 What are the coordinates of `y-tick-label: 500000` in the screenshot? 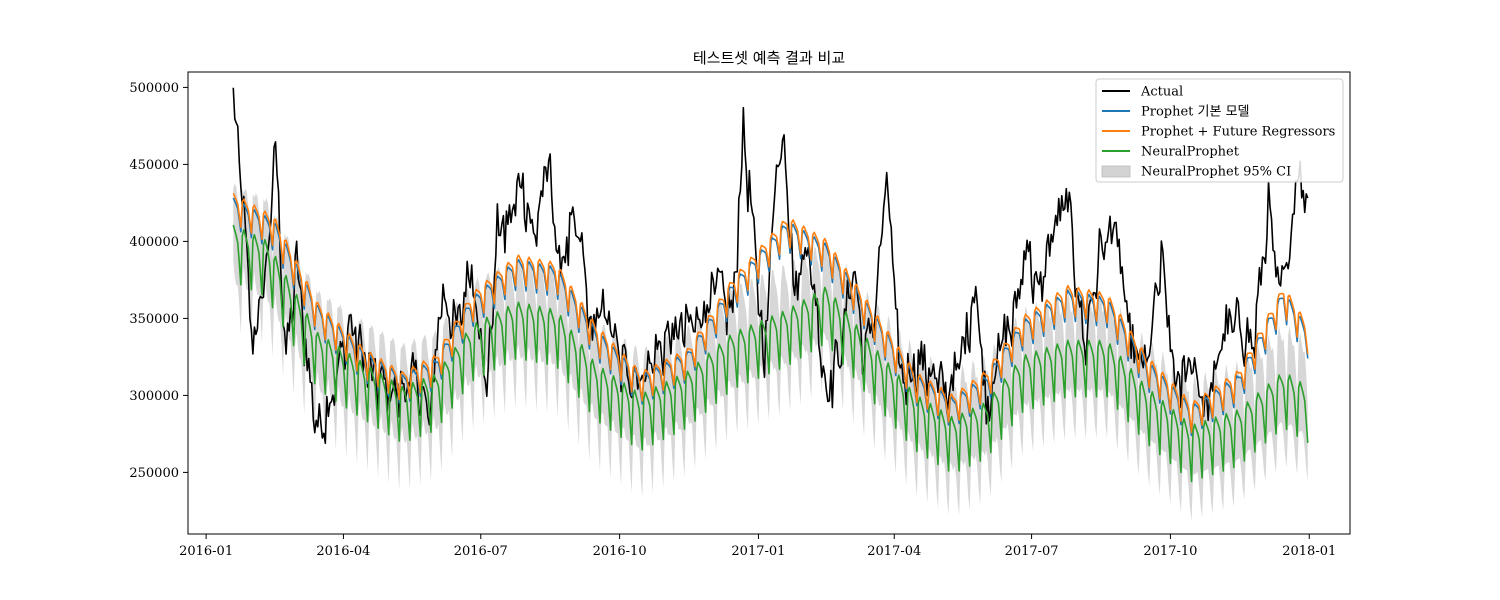 It's located at (154, 88).